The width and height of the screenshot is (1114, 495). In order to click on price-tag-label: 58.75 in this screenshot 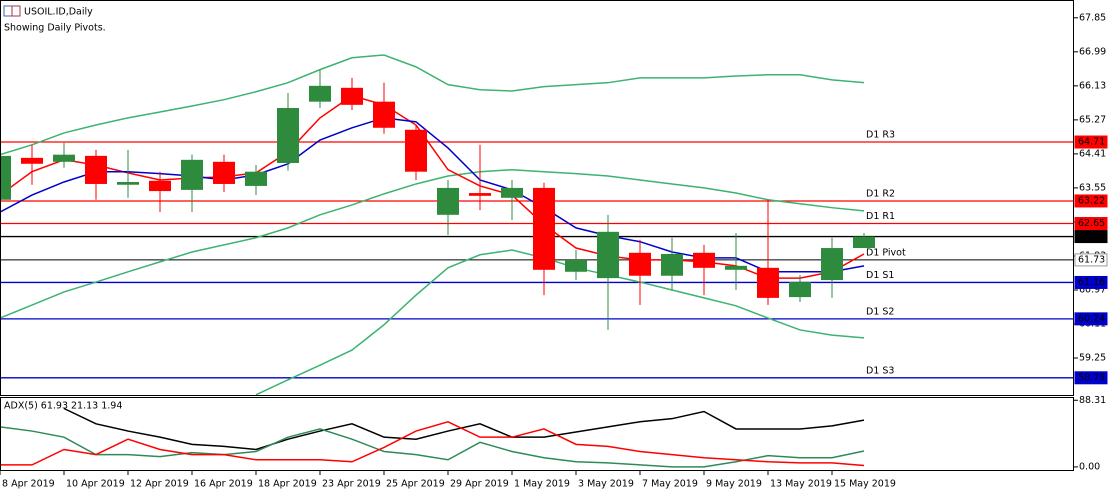, I will do `click(1091, 377)`.